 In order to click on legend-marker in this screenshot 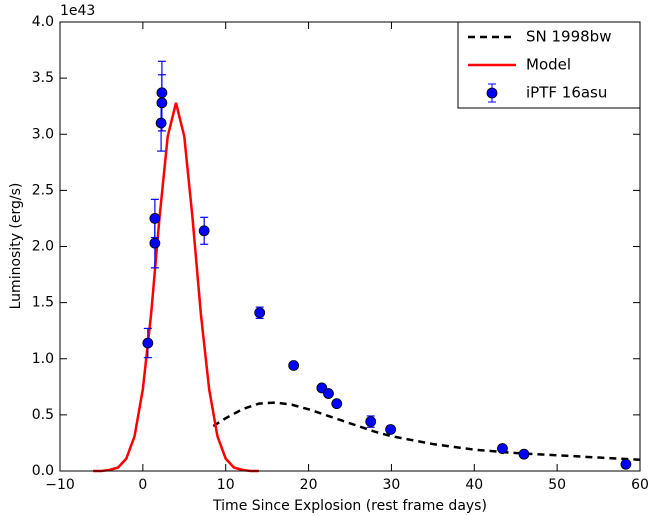, I will do `click(492, 93)`.